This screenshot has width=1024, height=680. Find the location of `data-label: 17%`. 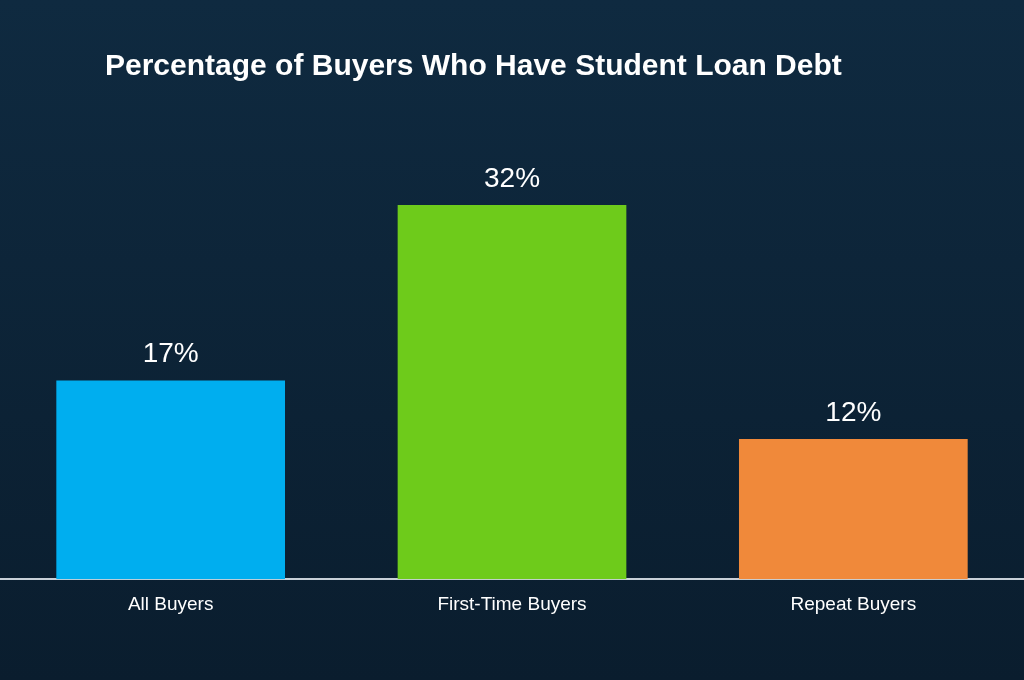

data-label: 17% is located at coordinates (170, 353).